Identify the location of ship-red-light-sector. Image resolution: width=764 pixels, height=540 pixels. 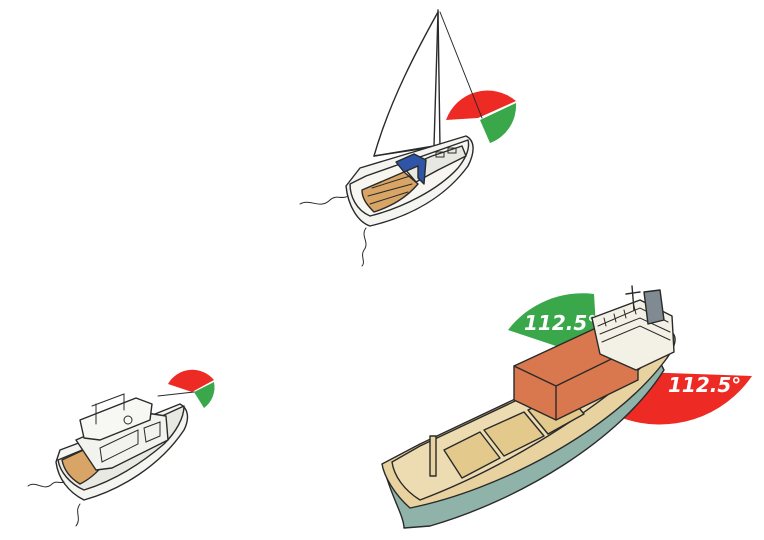
(687, 398).